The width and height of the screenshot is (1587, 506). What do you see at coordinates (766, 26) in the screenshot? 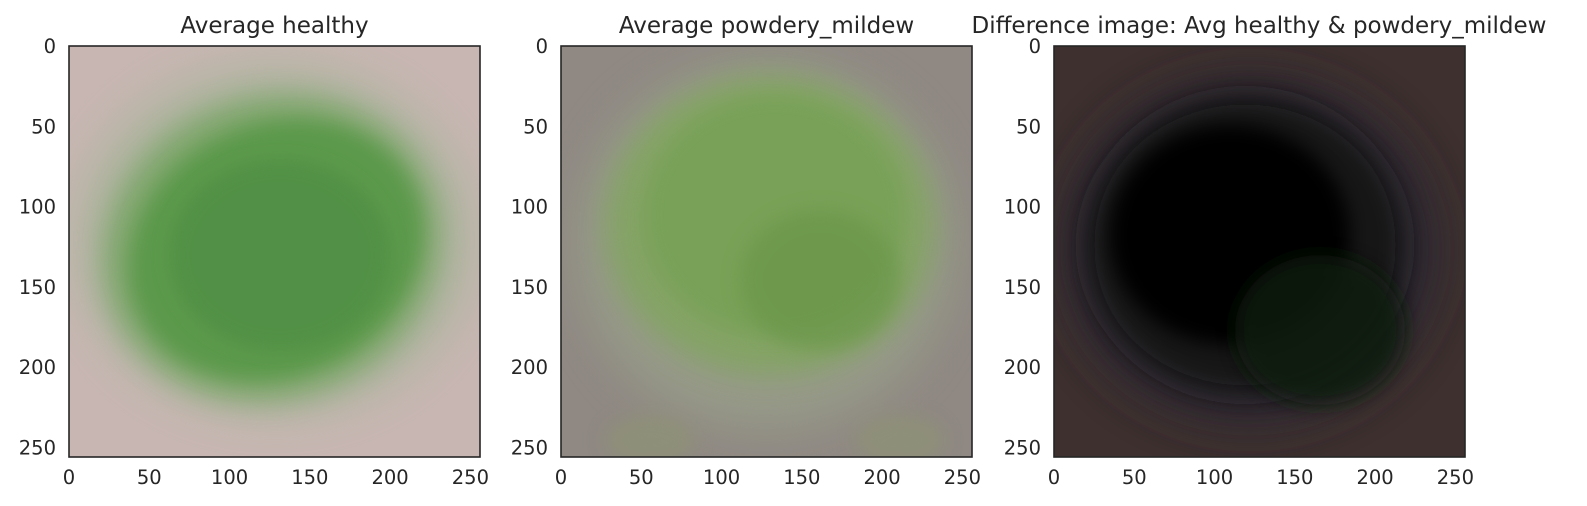
I see `panel-2-title: Average powdery_mildew` at bounding box center [766, 26].